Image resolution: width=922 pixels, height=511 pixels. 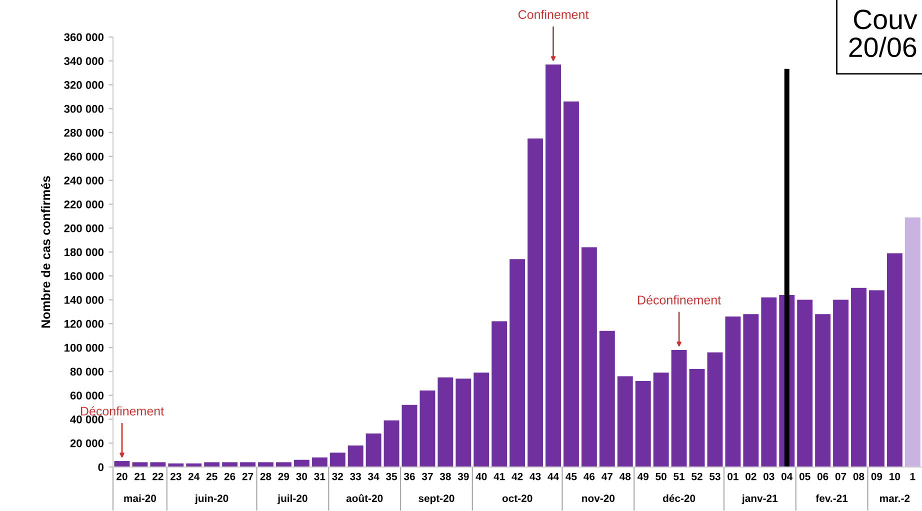 What do you see at coordinates (84, 61) in the screenshot?
I see `y-tick-label: 340 000` at bounding box center [84, 61].